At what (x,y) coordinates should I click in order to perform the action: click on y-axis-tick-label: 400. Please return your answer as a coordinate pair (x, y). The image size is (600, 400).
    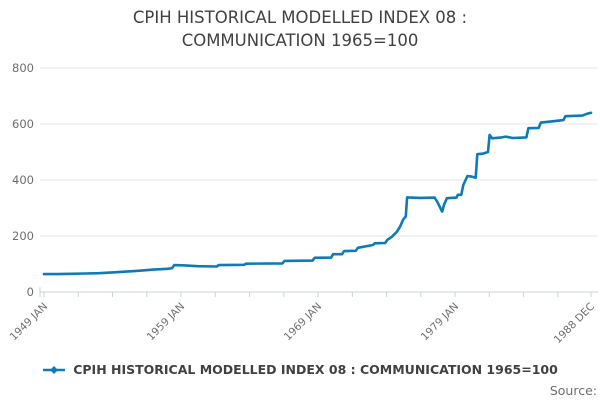
    Looking at the image, I should click on (23, 180).